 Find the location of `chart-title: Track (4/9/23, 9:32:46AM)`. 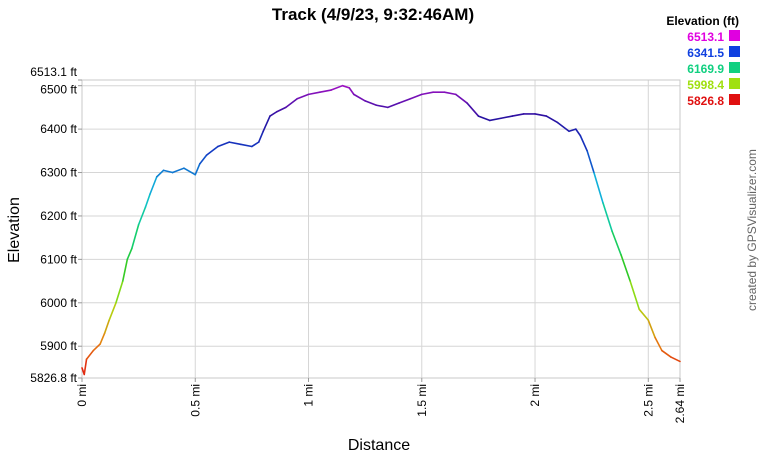

chart-title: Track (4/9/23, 9:32:46AM) is located at coordinates (373, 14).